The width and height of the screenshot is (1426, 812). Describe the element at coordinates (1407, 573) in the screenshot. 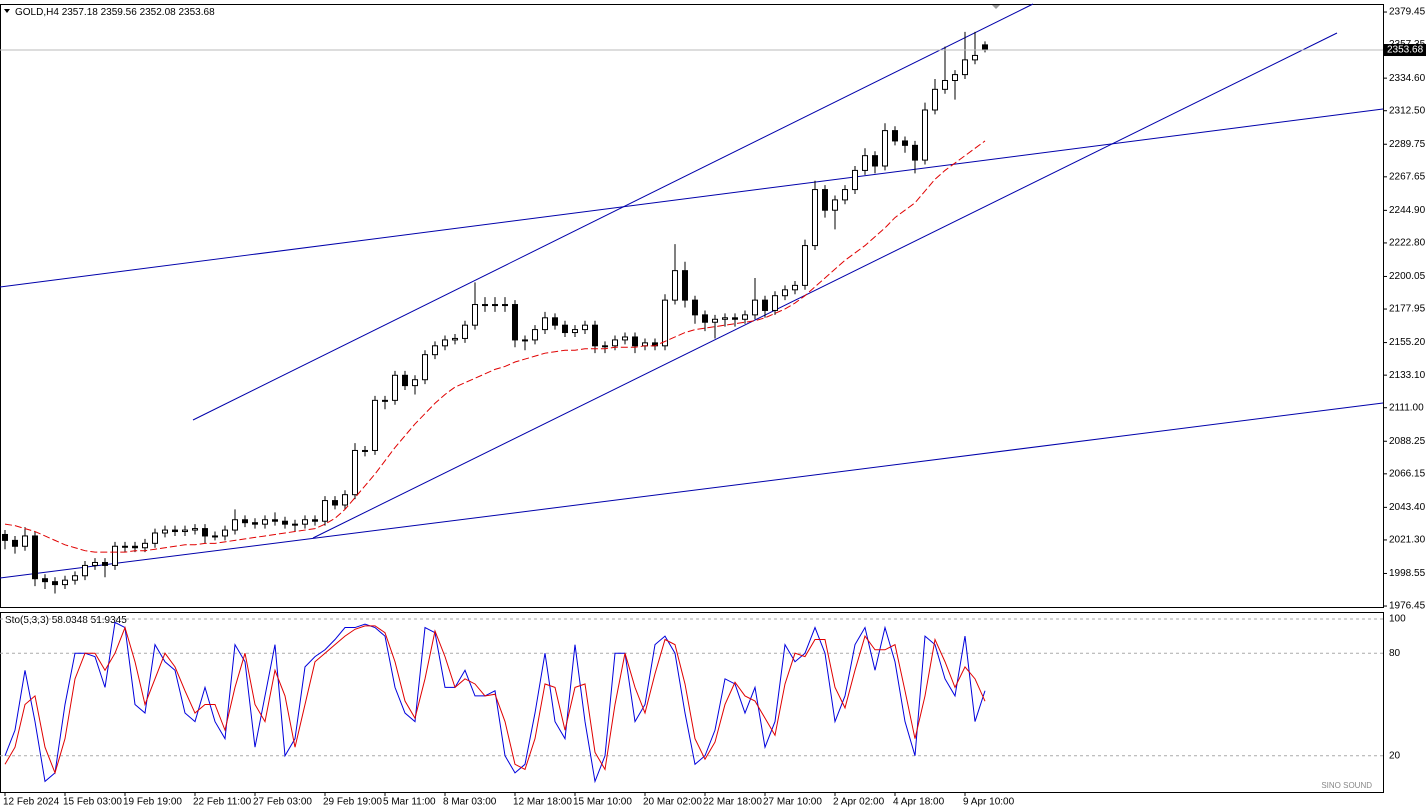

I see `y-tick-label: 1998.55` at that location.